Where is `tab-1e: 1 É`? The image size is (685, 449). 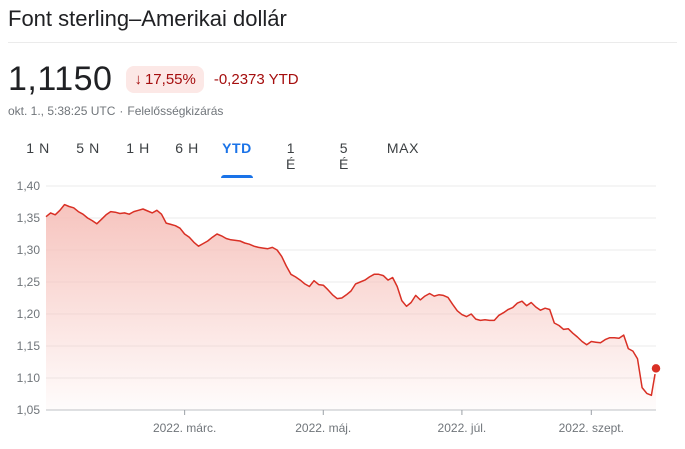 tab-1e: 1 É is located at coordinates (291, 156).